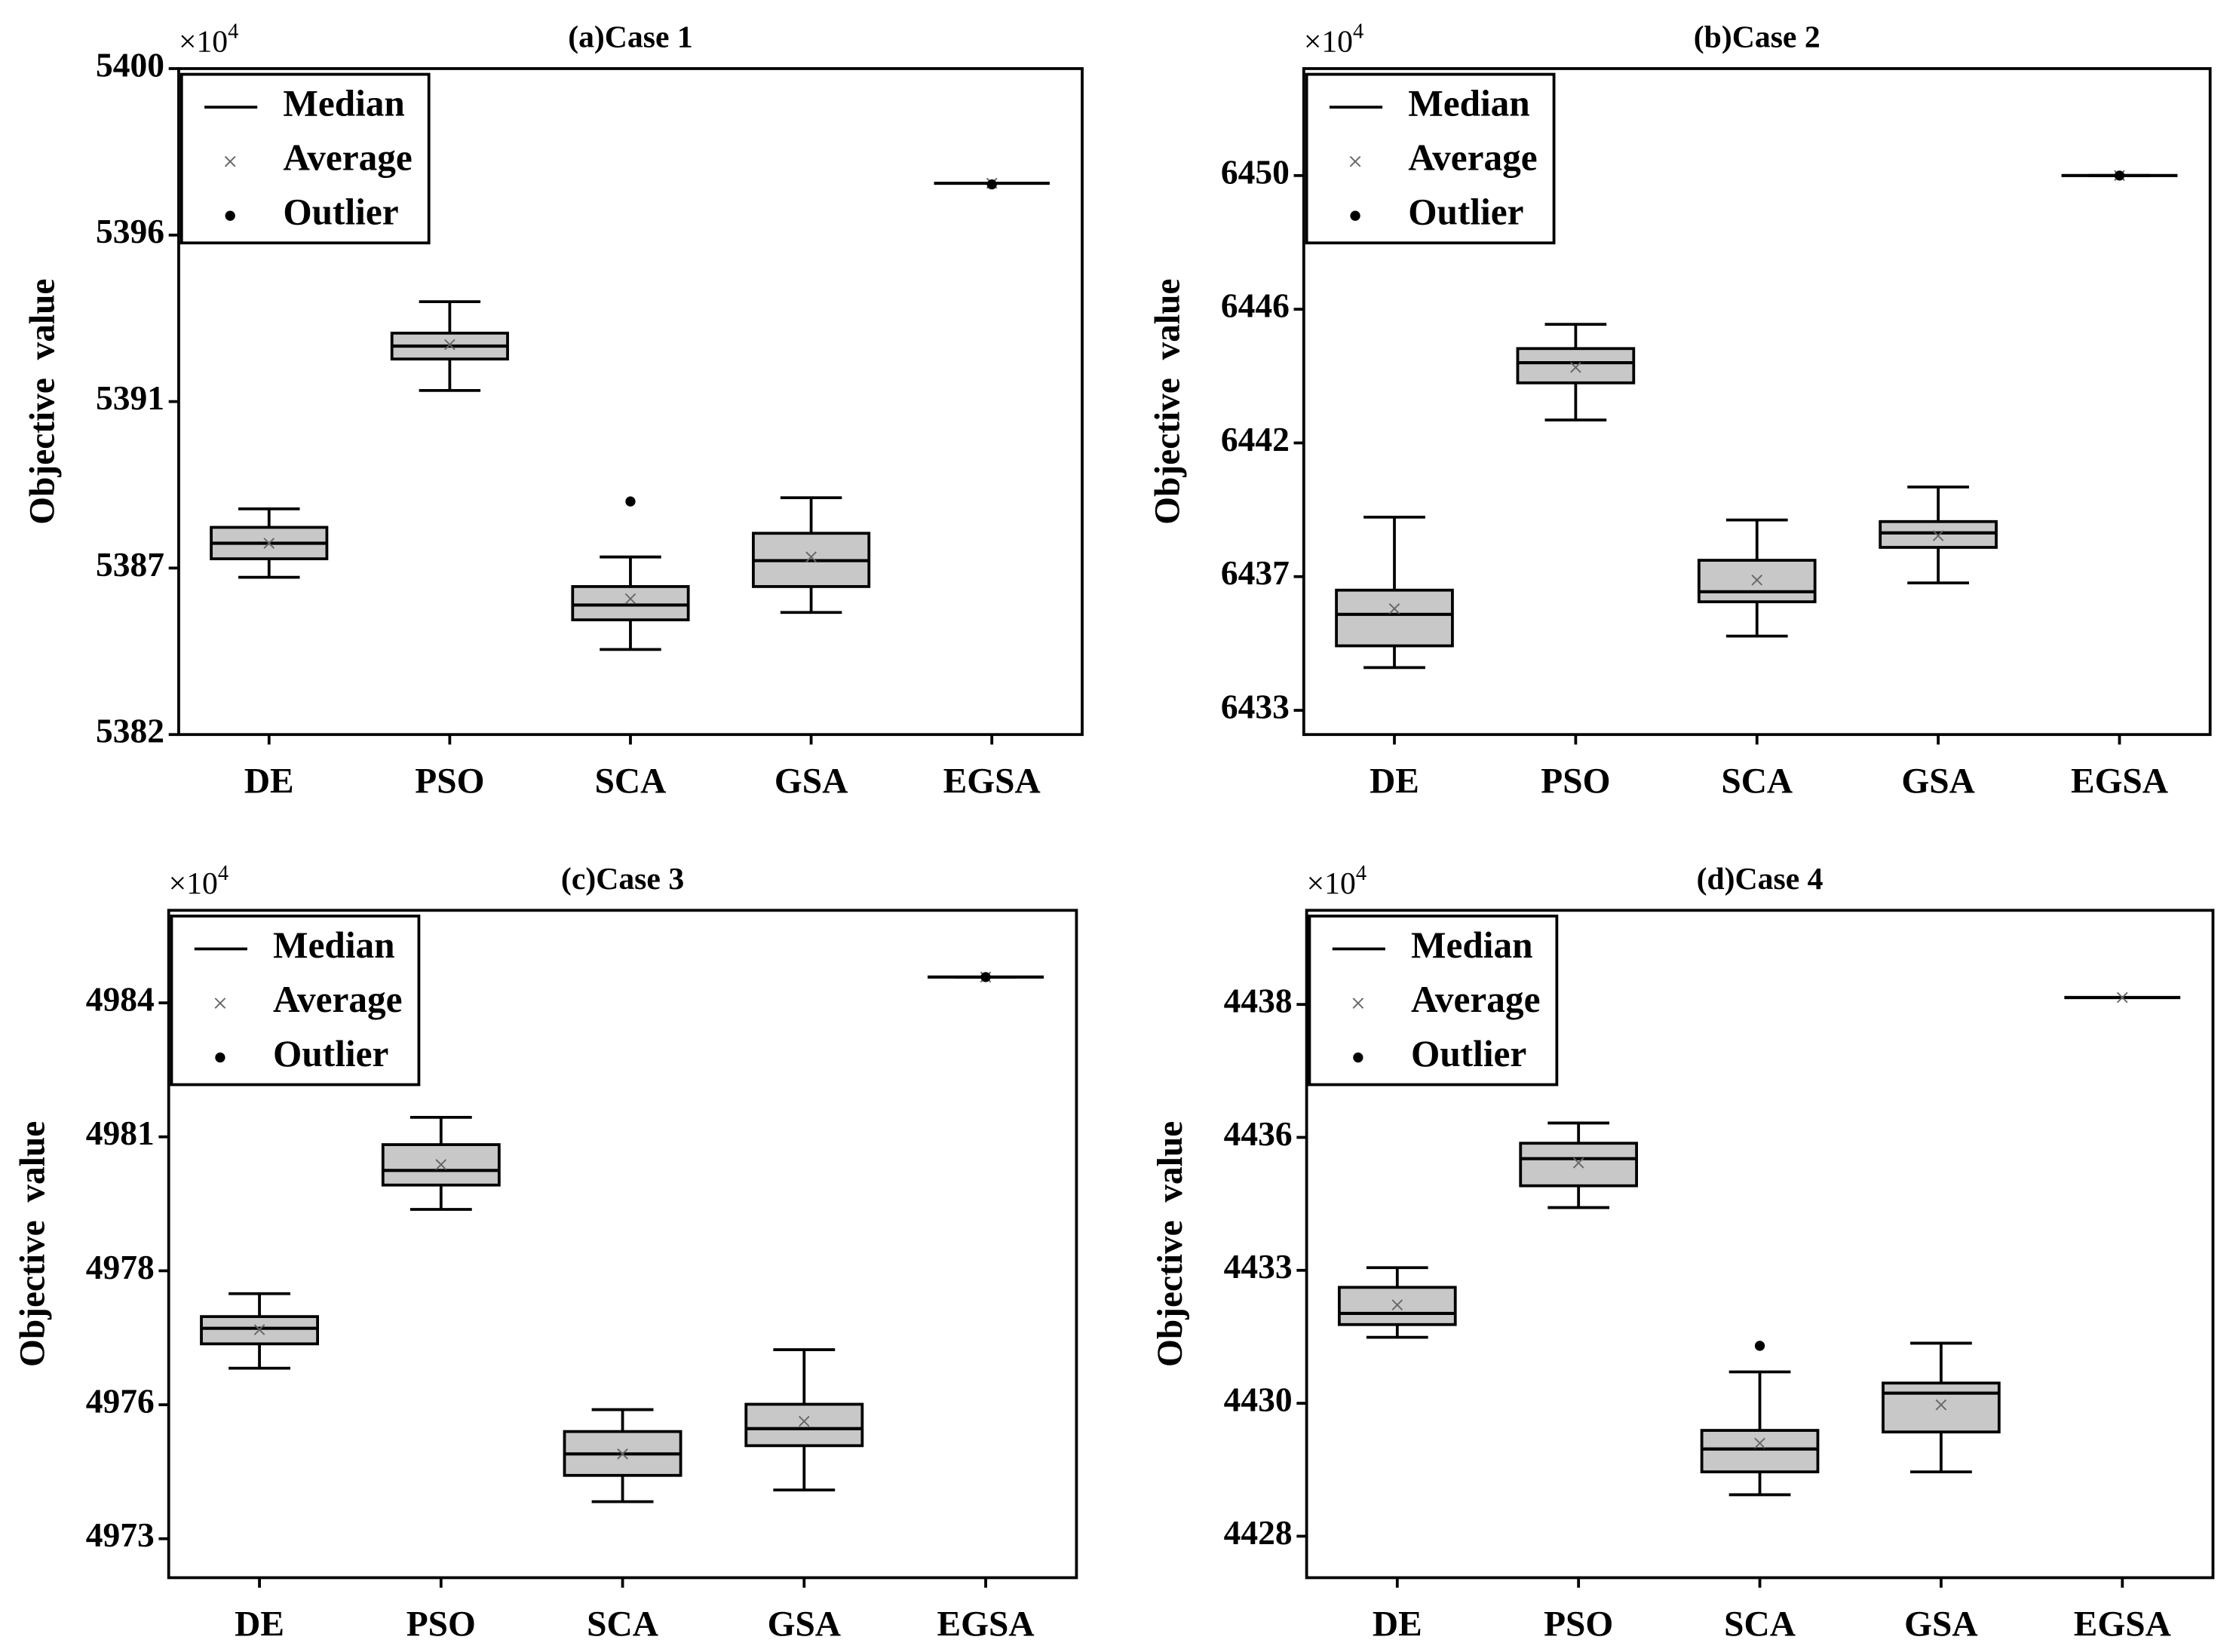 This screenshot has height=1652, width=2233. Describe the element at coordinates (1255, 707) in the screenshot. I see `y-tick-label: 6433` at that location.